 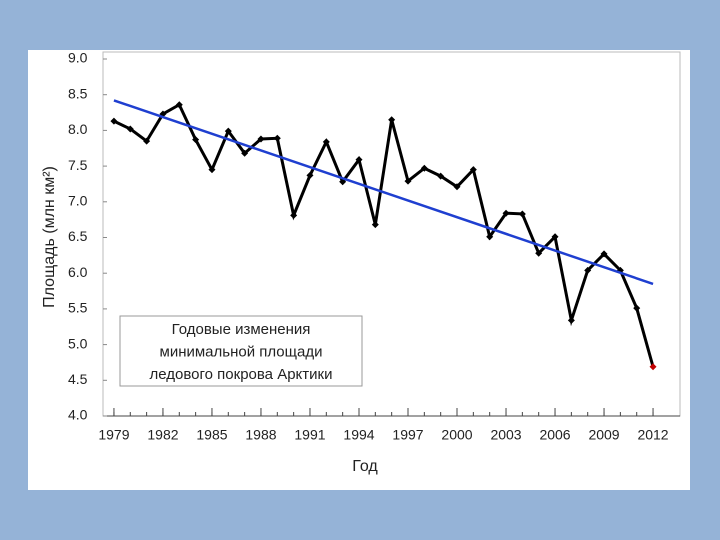 I want to click on y-tick-label: 4.5, so click(x=78, y=379).